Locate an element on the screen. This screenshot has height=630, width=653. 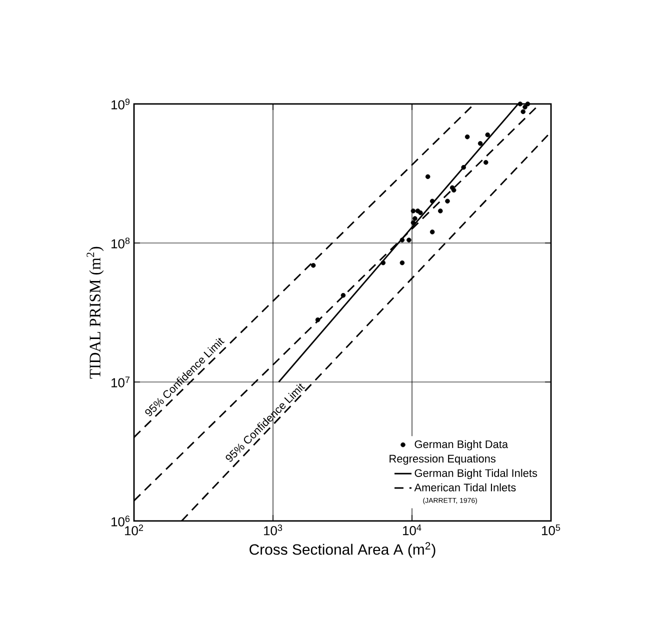
legend-title: Regression Equations is located at coordinates (443, 459).